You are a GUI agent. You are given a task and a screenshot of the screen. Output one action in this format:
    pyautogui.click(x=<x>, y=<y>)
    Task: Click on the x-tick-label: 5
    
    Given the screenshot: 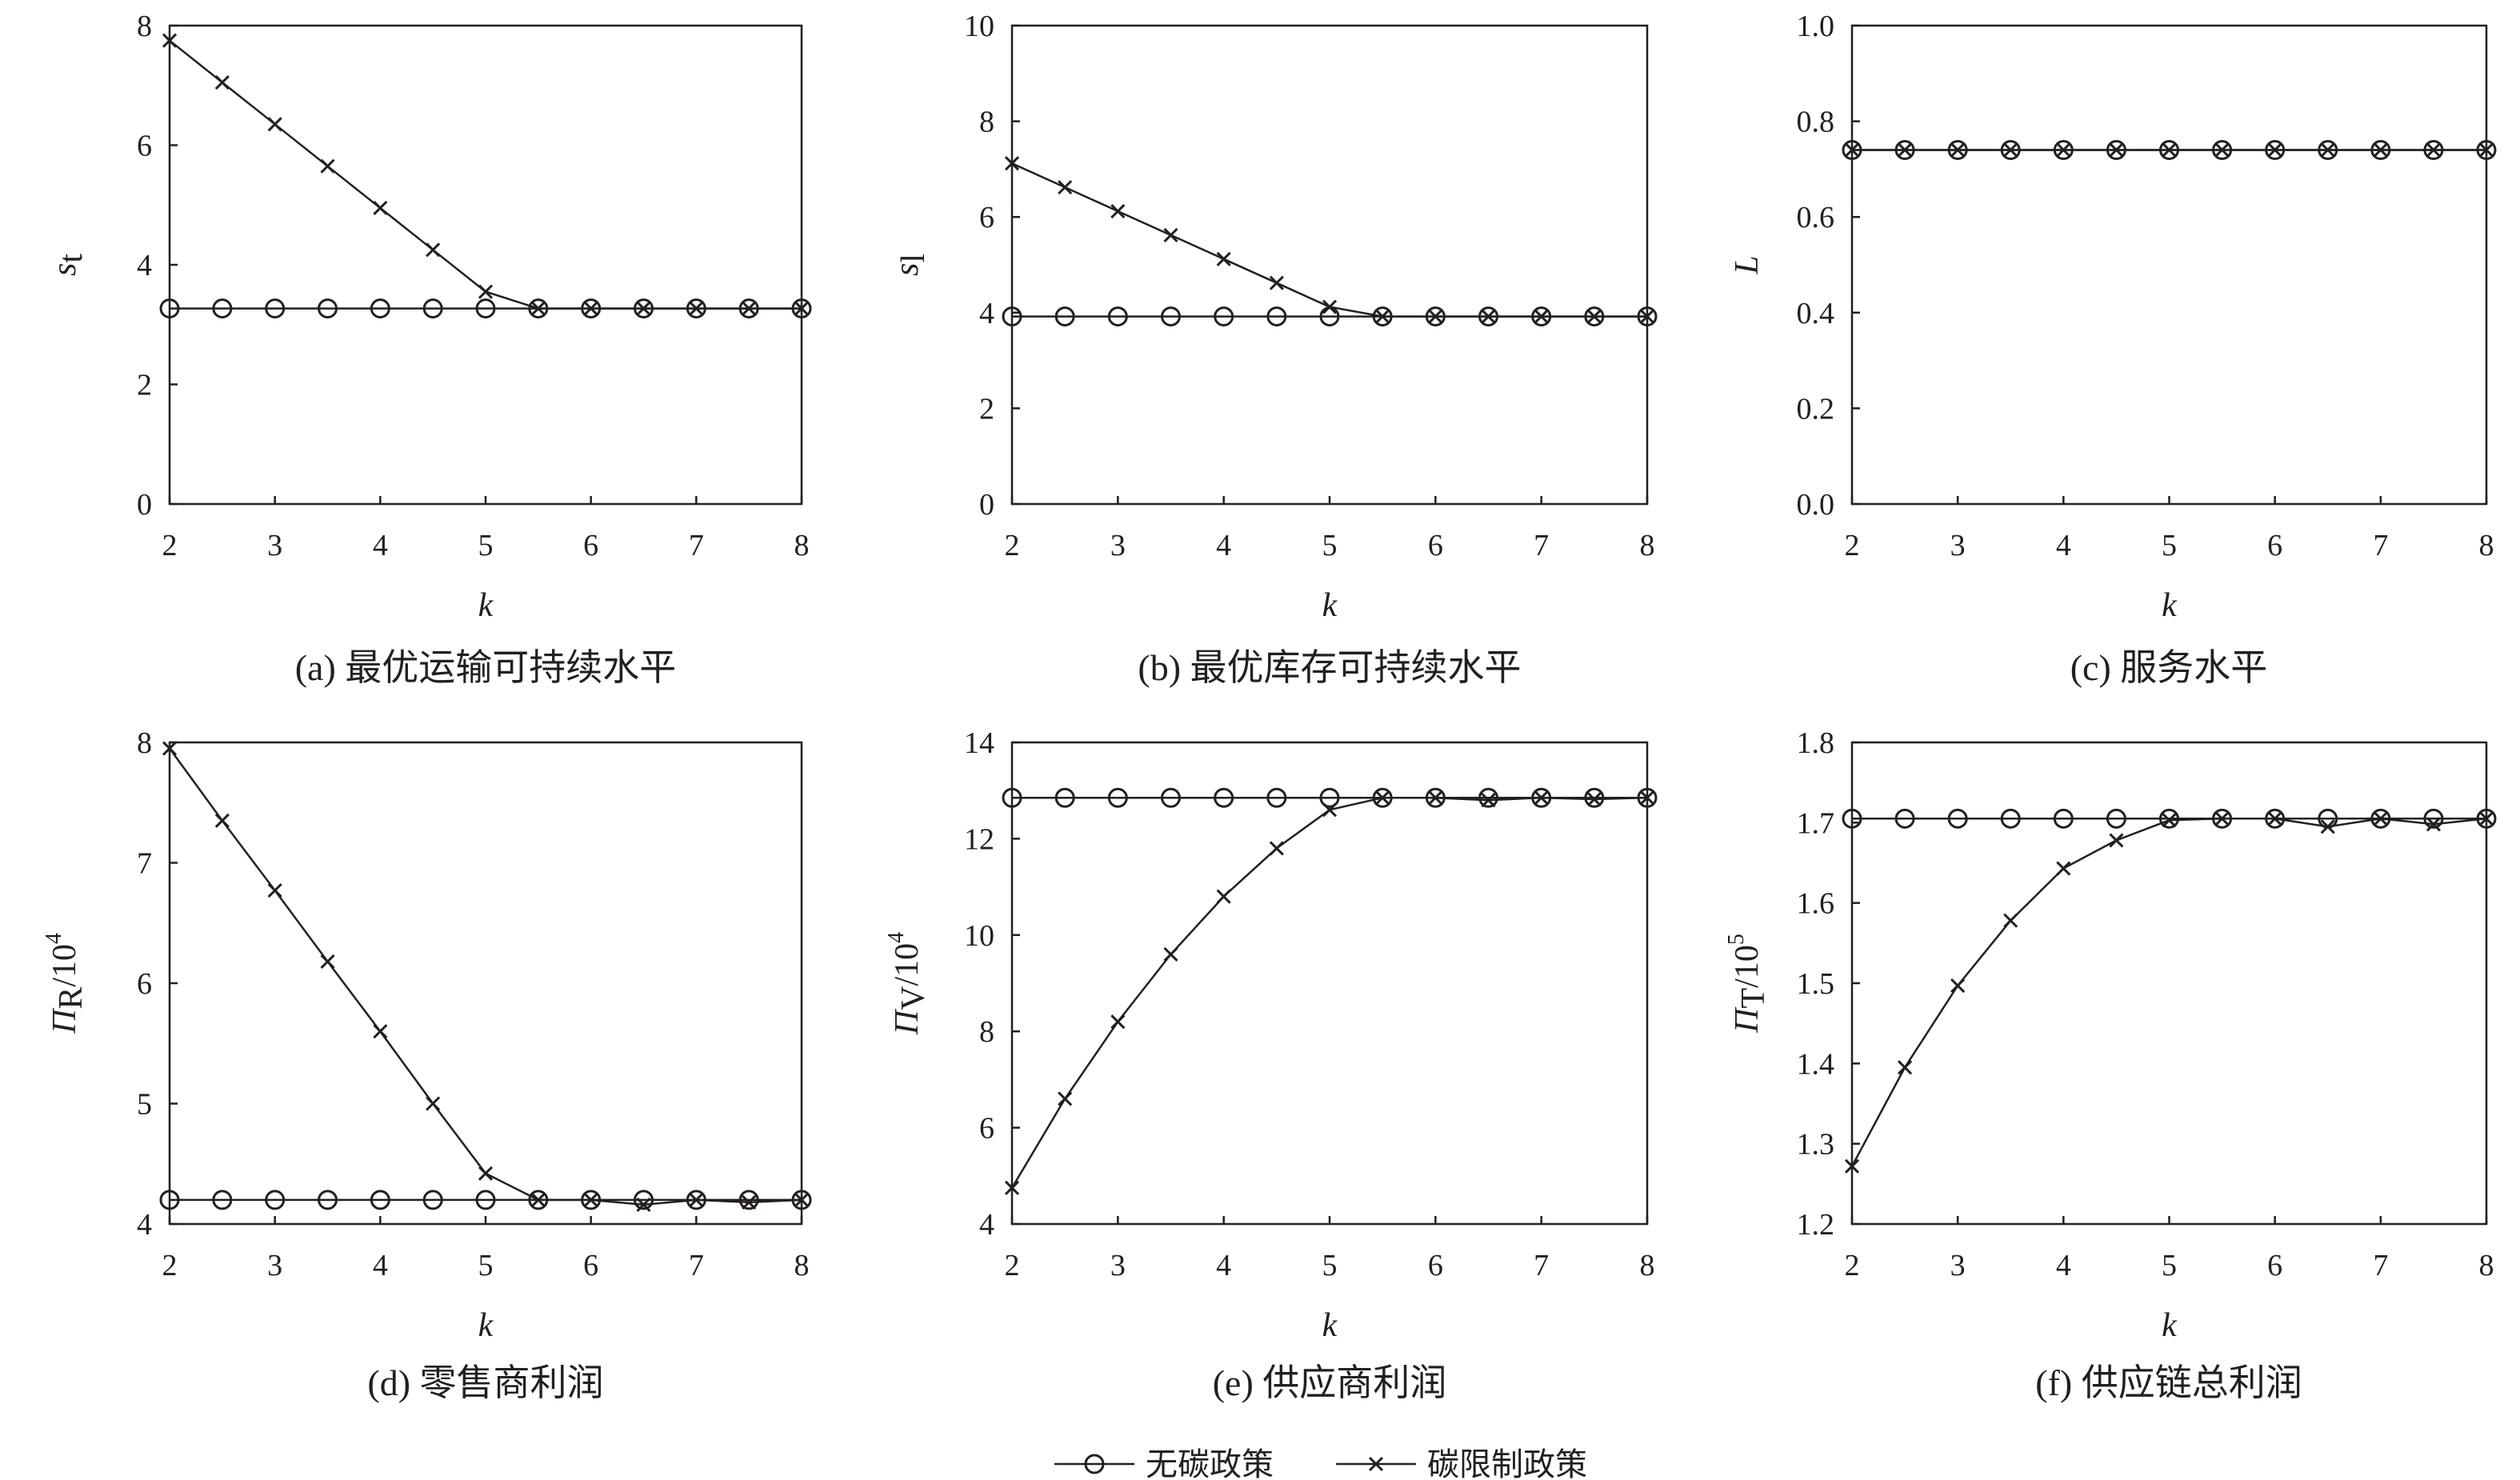 What is the action you would take?
    pyautogui.click(x=1330, y=1265)
    